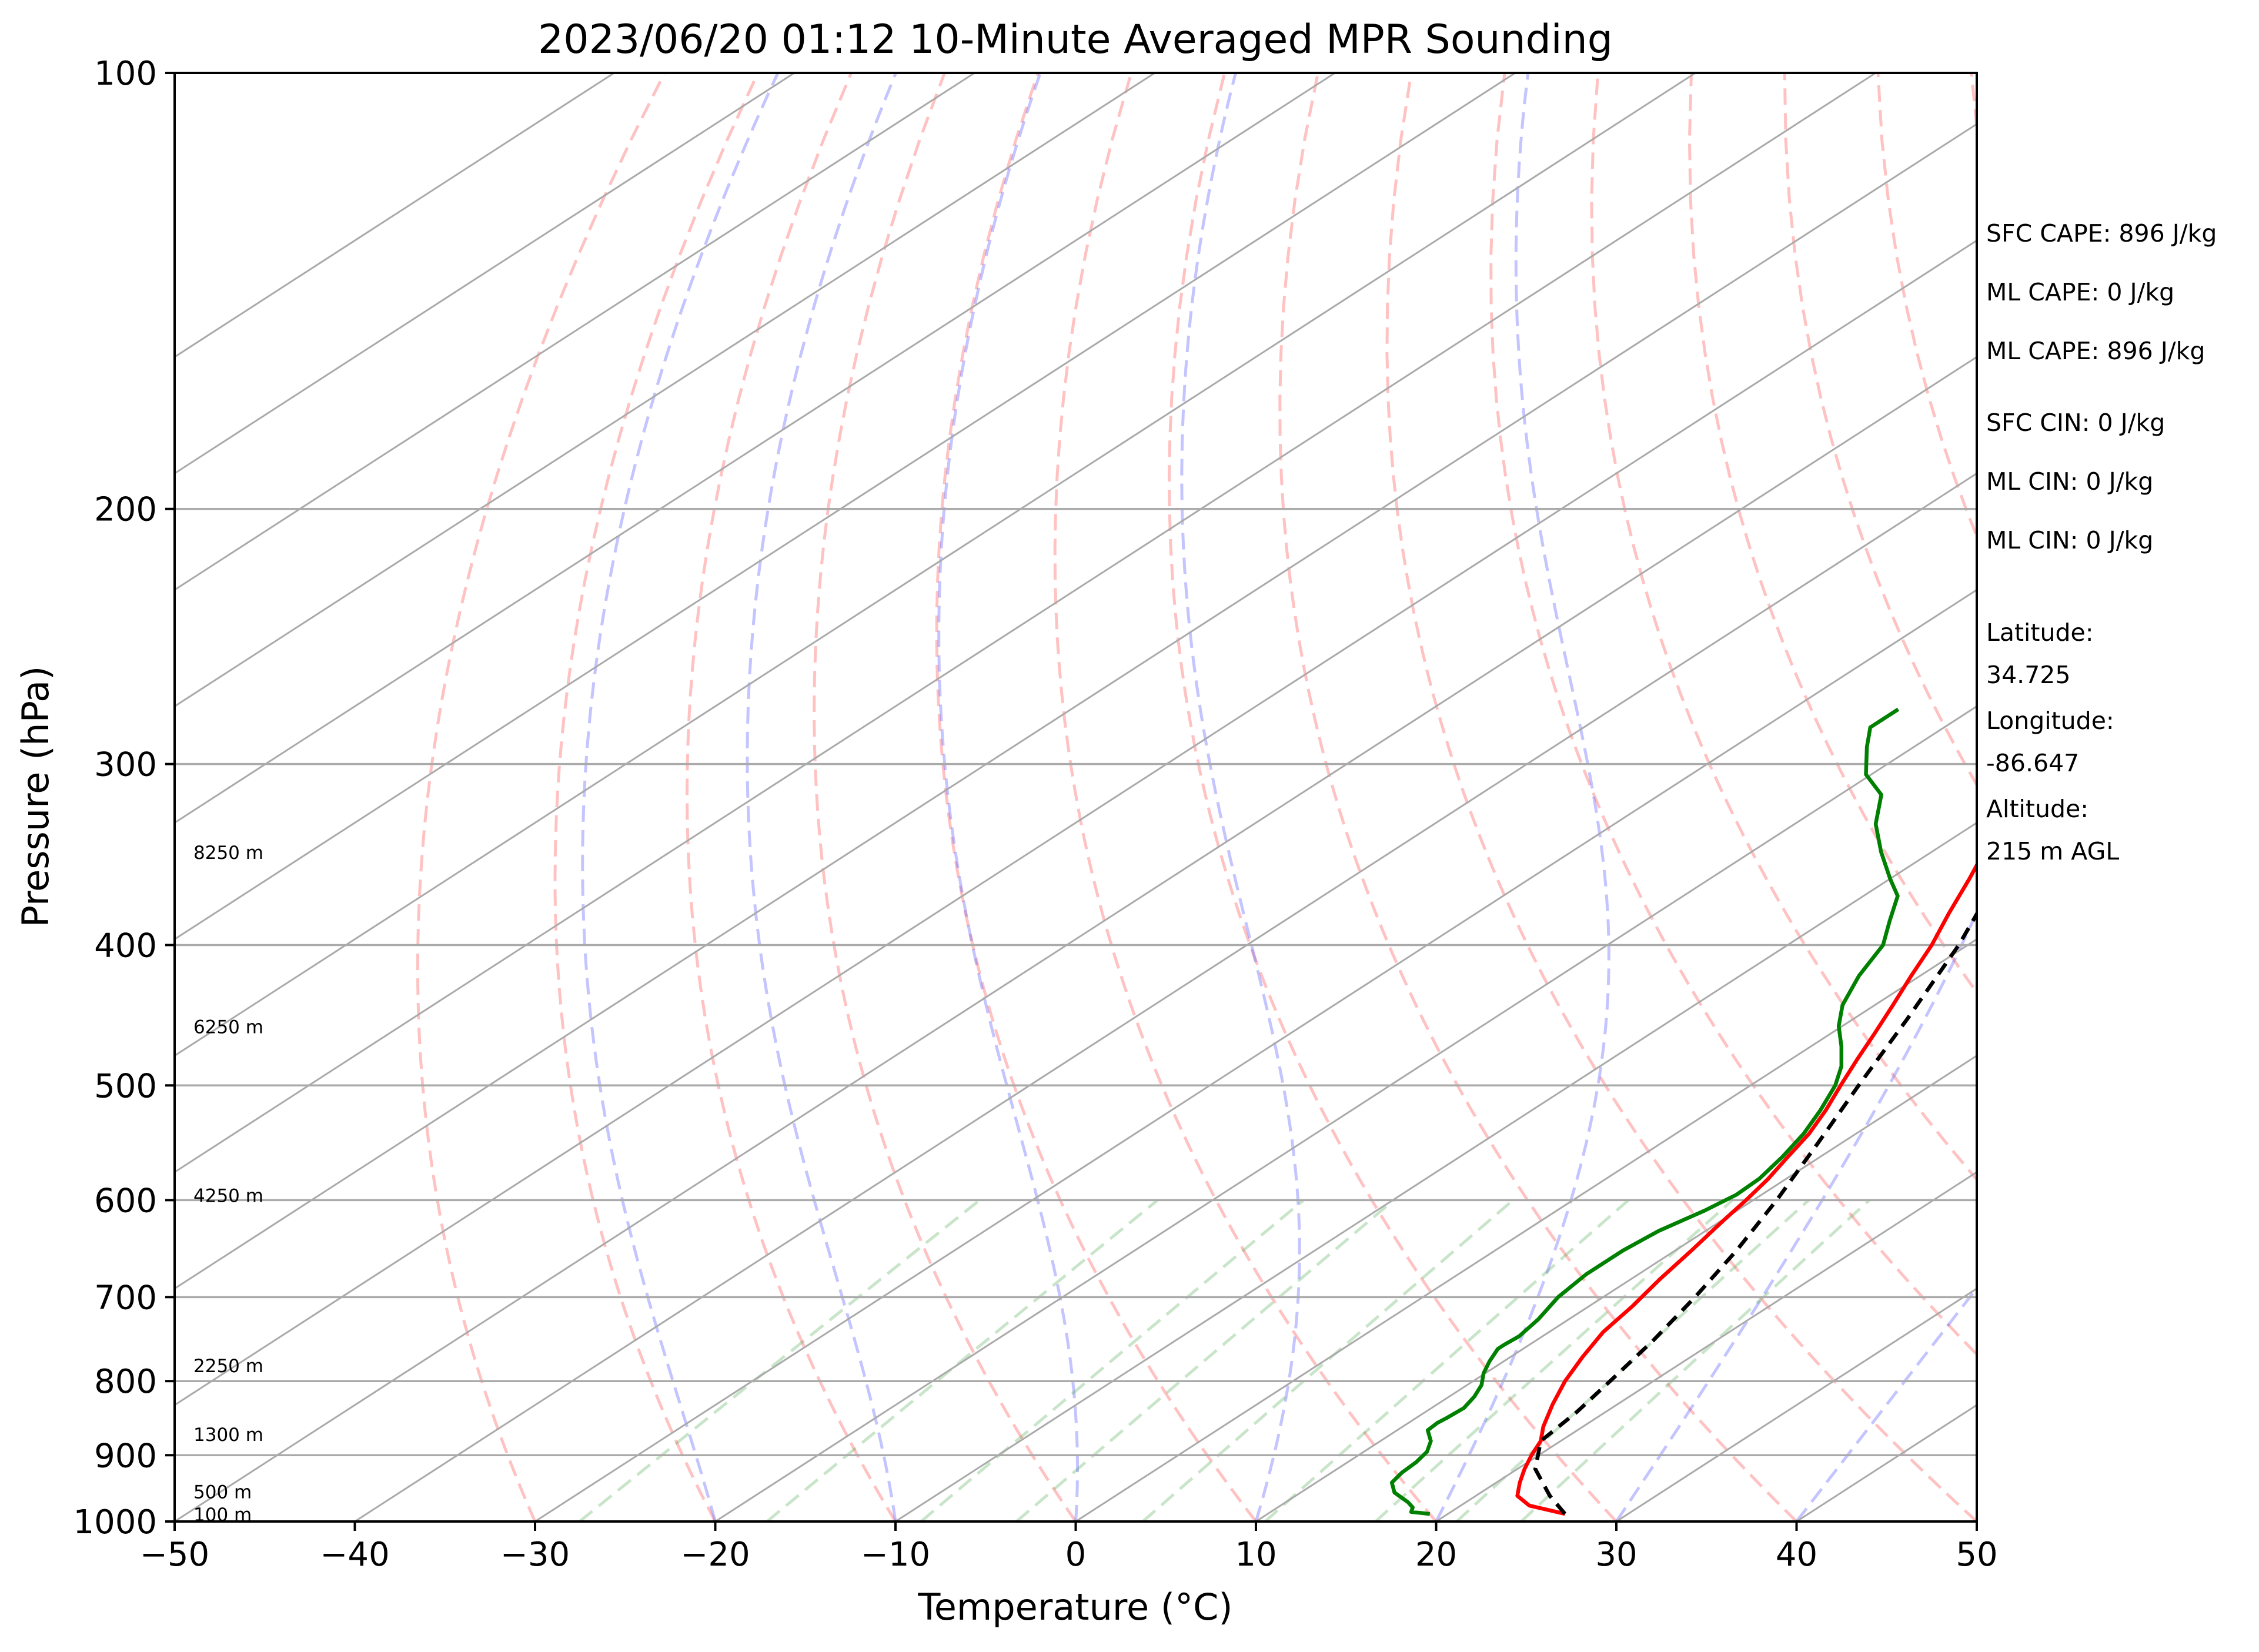 The image size is (2259, 1652). I want to click on mixing-ratio-lines, so click(1224, 1360).